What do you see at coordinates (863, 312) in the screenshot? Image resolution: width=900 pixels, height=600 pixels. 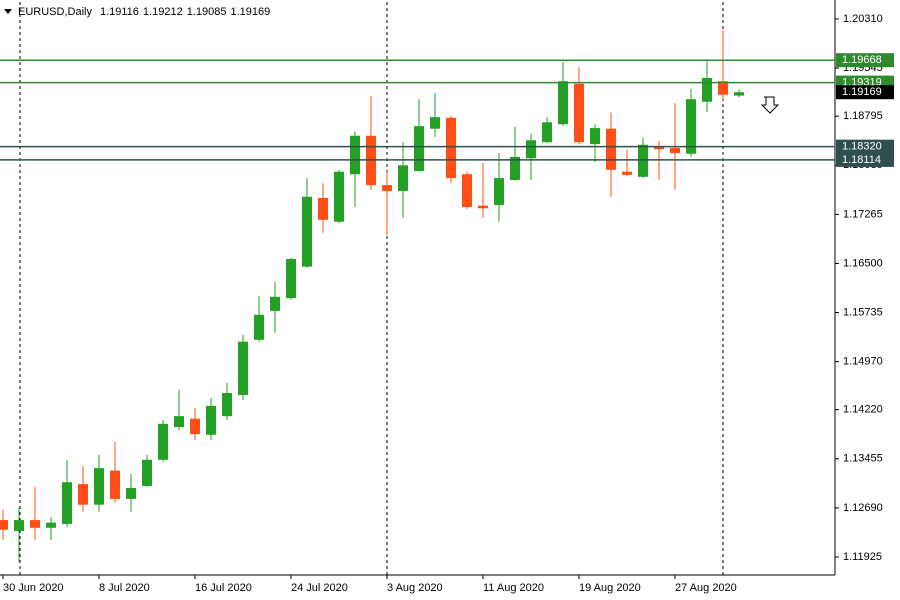 I see `y-tick-label: 1.15735` at bounding box center [863, 312].